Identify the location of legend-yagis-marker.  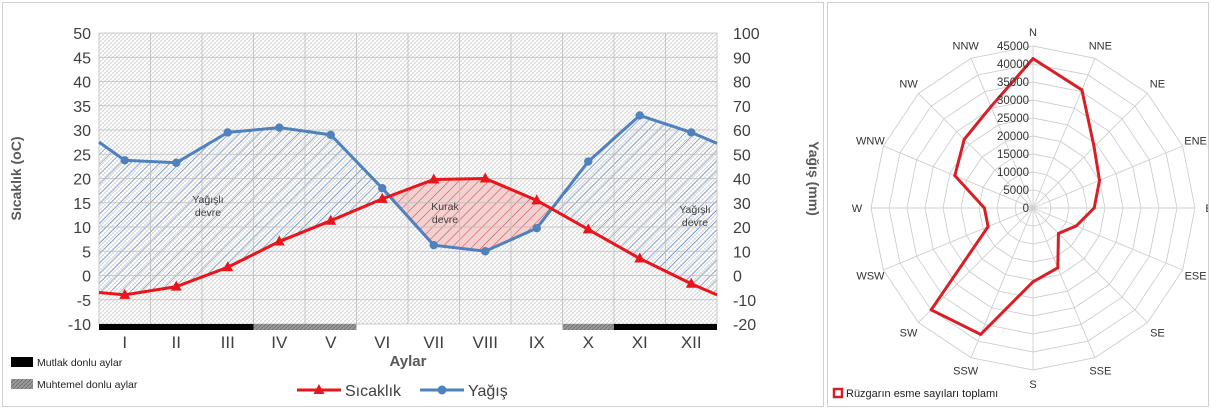
(442, 390).